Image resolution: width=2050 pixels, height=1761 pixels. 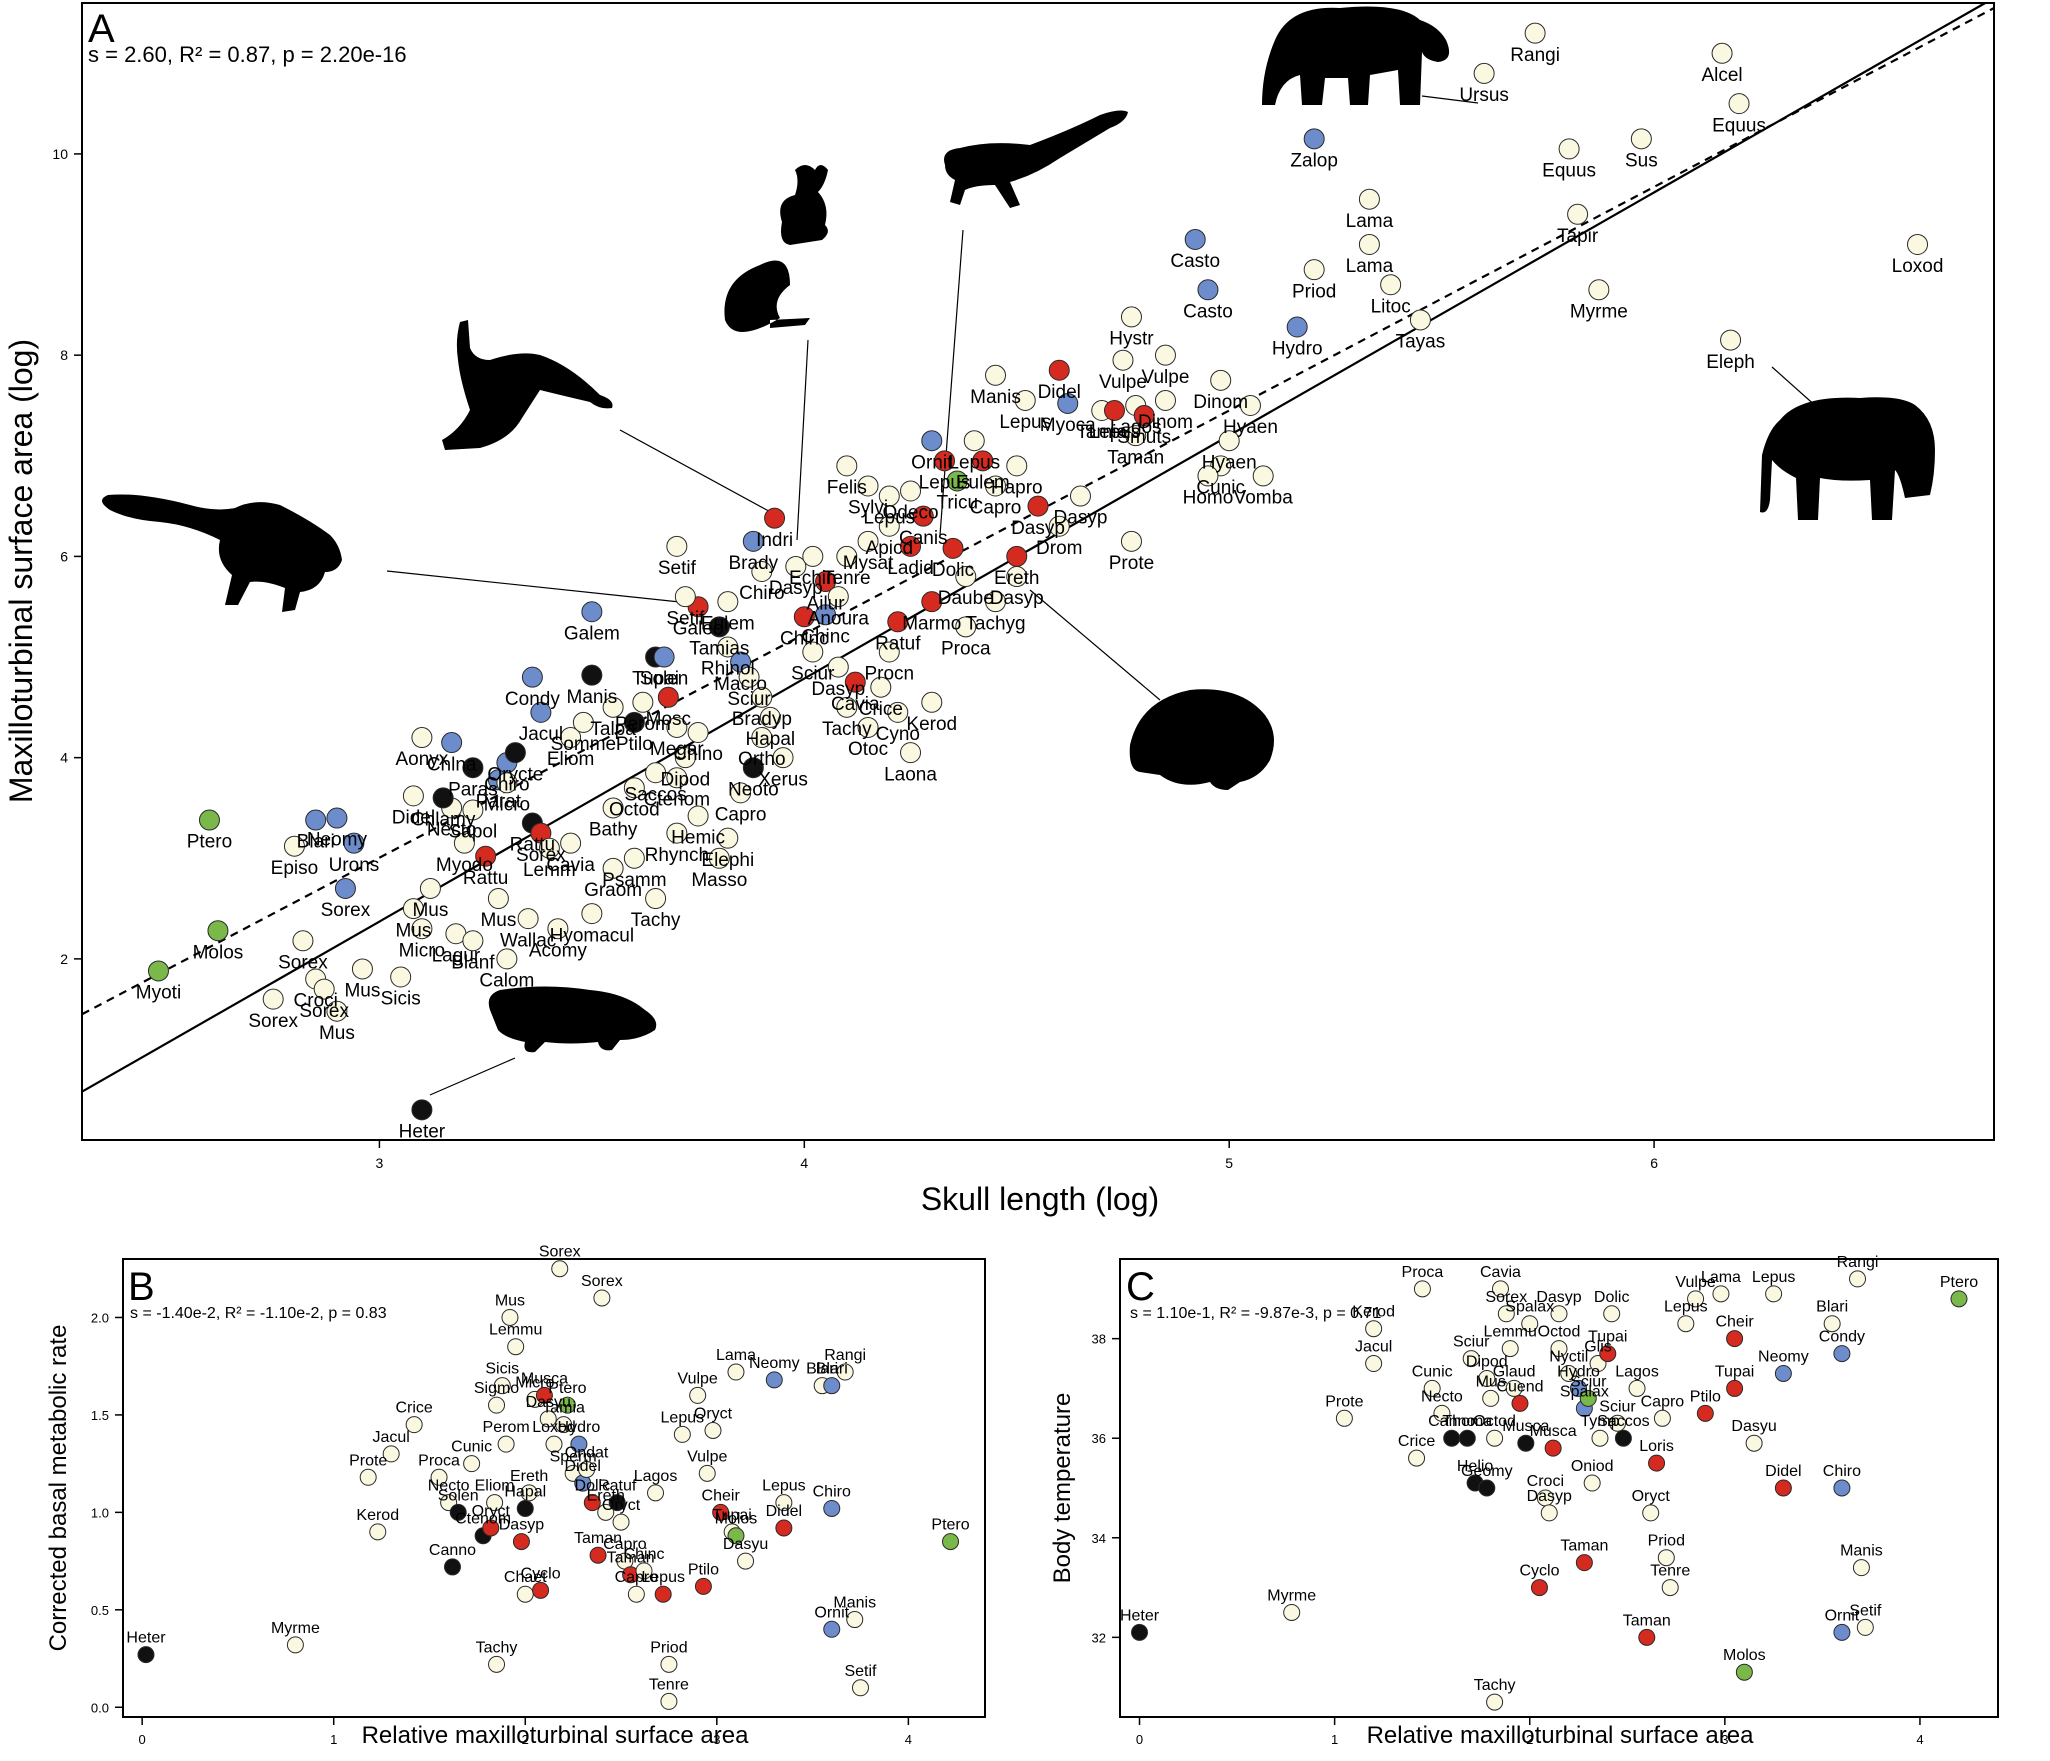 What do you see at coordinates (1588, 1381) in the screenshot?
I see `point-label: Sciur` at bounding box center [1588, 1381].